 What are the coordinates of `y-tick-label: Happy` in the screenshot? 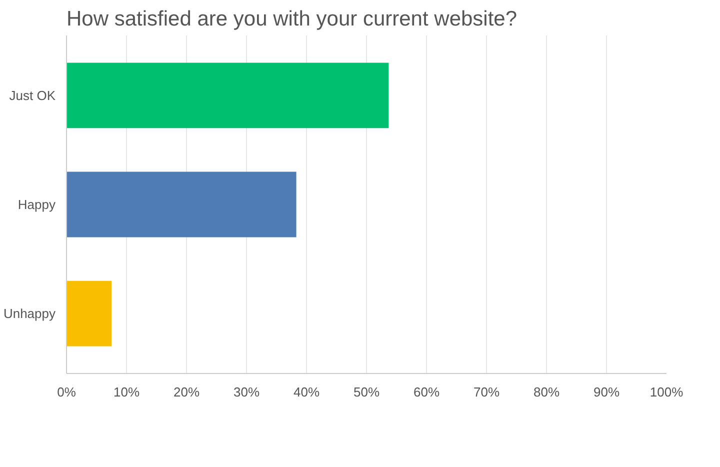 It's located at (37, 204).